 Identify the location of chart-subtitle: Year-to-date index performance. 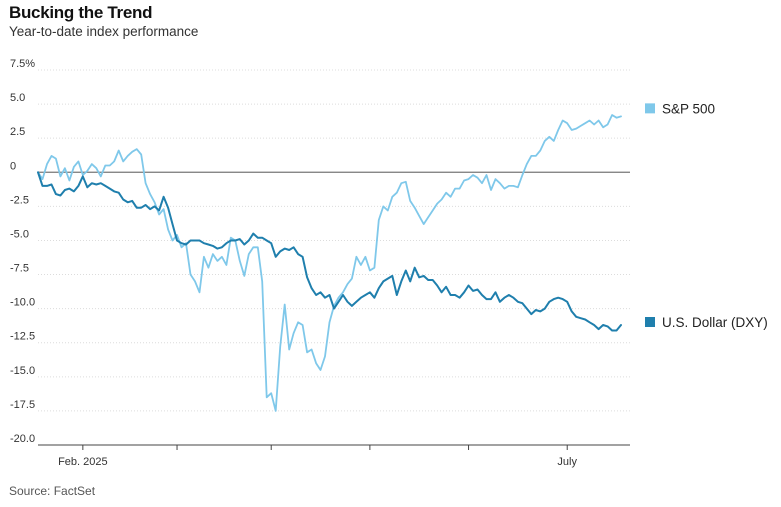
(104, 31).